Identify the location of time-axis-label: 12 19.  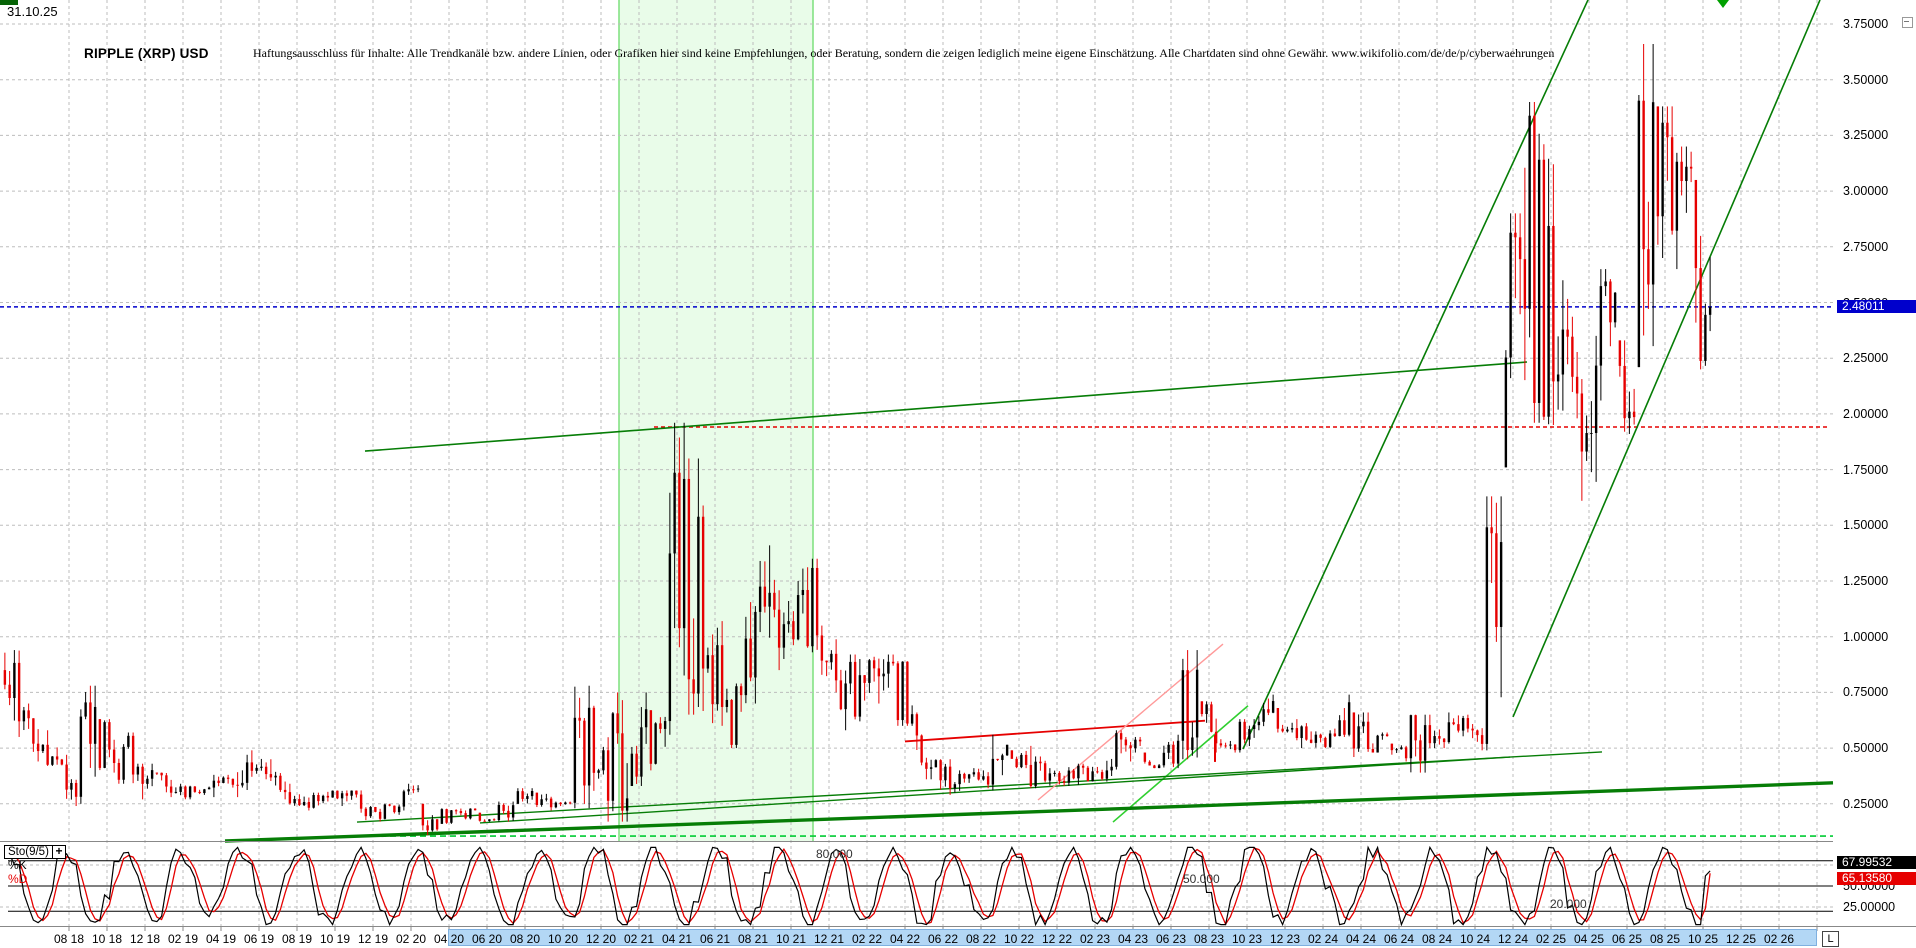
(373, 939).